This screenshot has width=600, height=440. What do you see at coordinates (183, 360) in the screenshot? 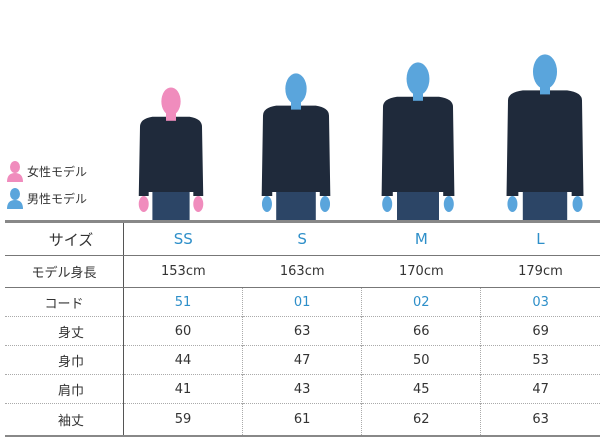
I see `measurement-value: 44` at bounding box center [183, 360].